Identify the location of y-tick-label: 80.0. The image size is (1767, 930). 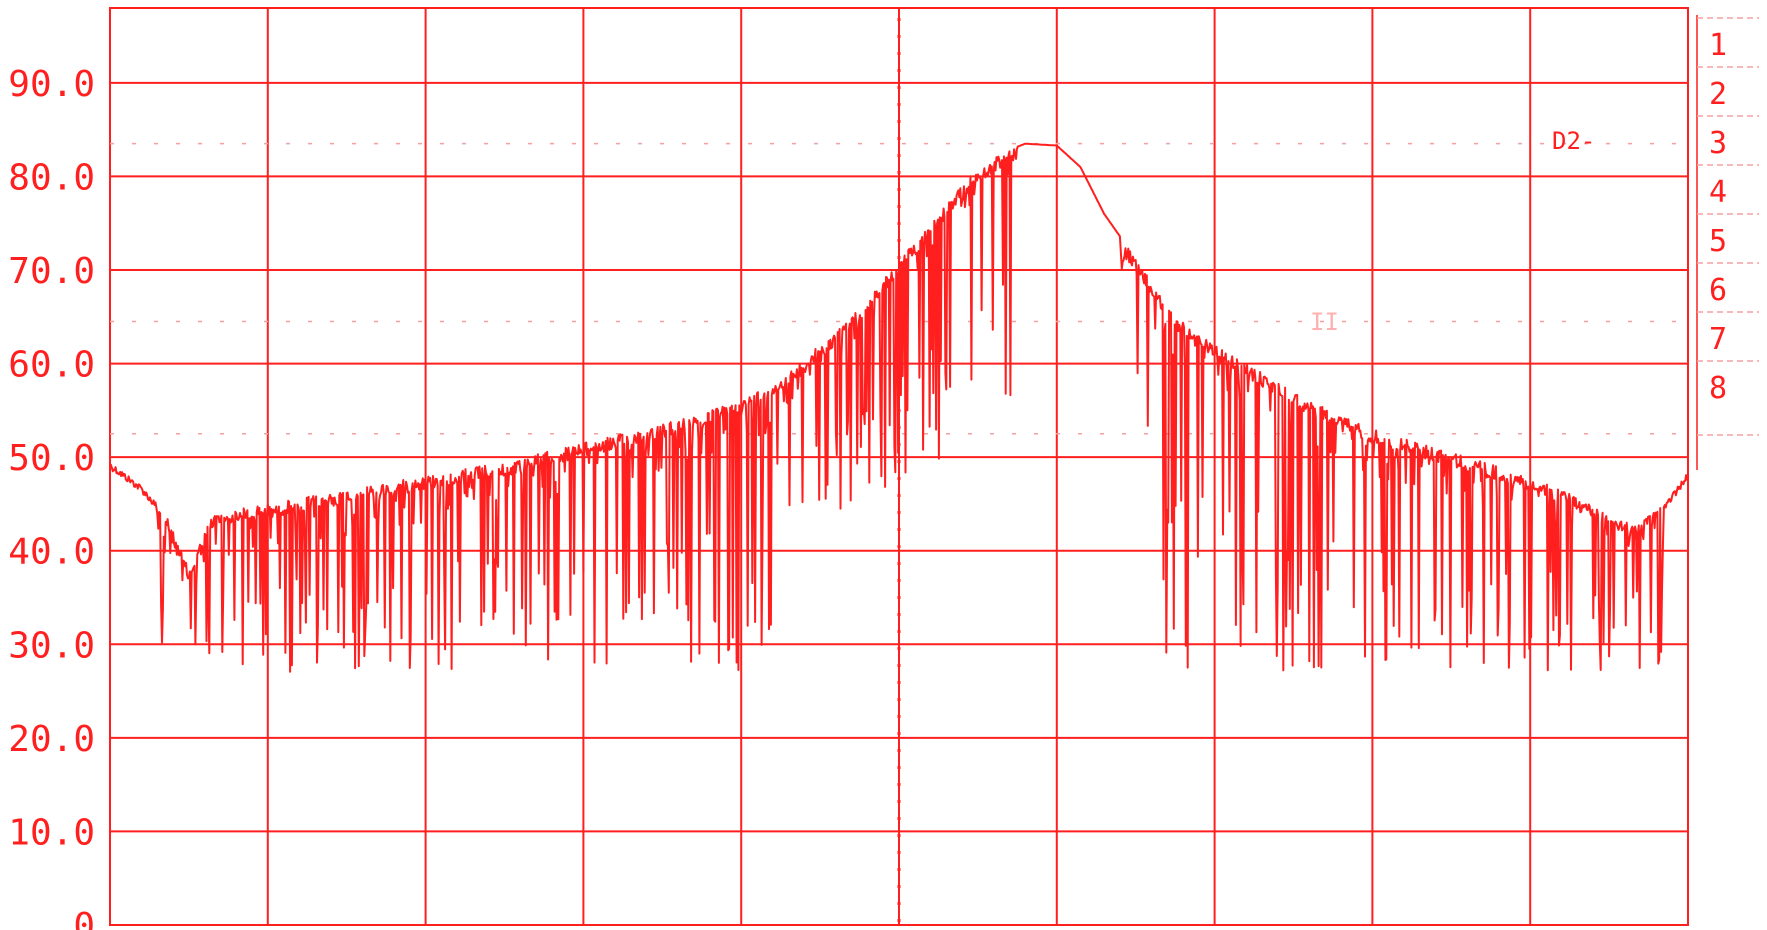
(51, 177).